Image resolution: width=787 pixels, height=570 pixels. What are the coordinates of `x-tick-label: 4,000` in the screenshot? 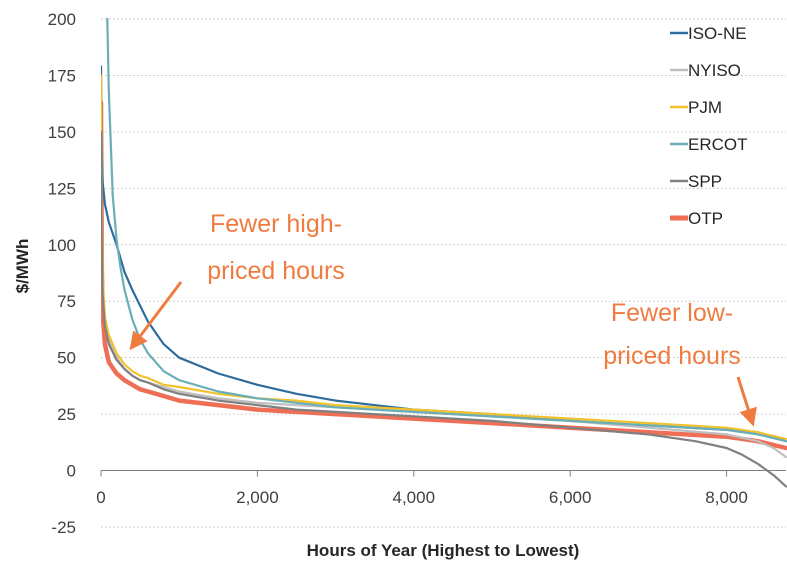 It's located at (414, 497).